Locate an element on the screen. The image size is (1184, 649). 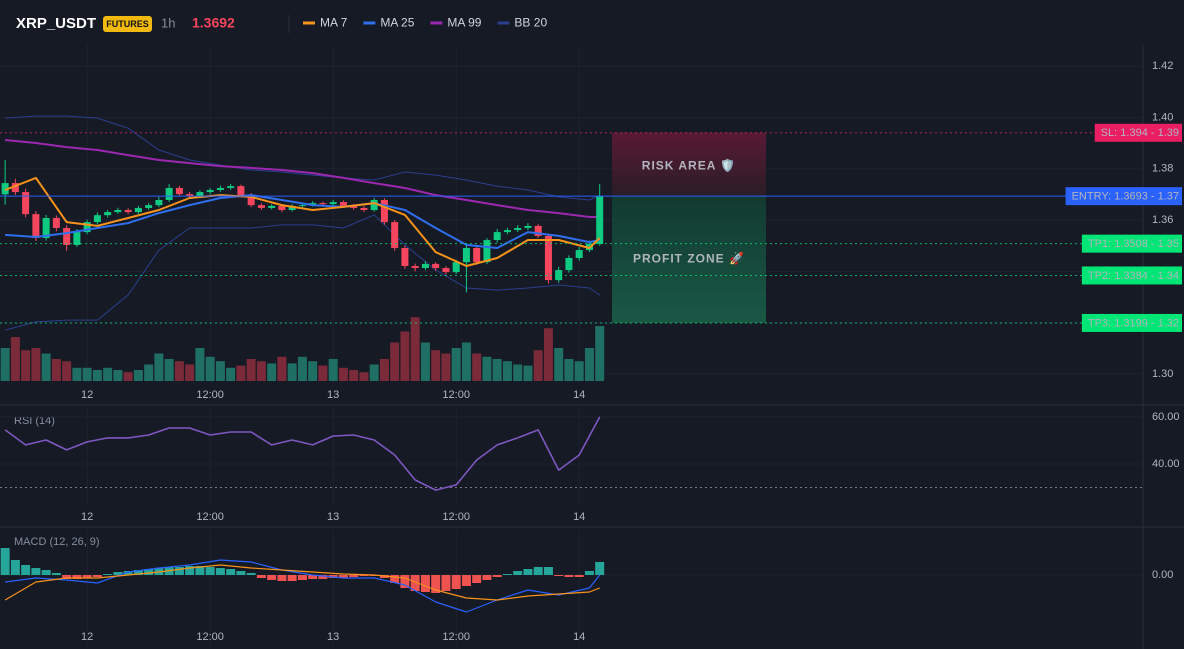
legend-label: MA 7 is located at coordinates (334, 23).